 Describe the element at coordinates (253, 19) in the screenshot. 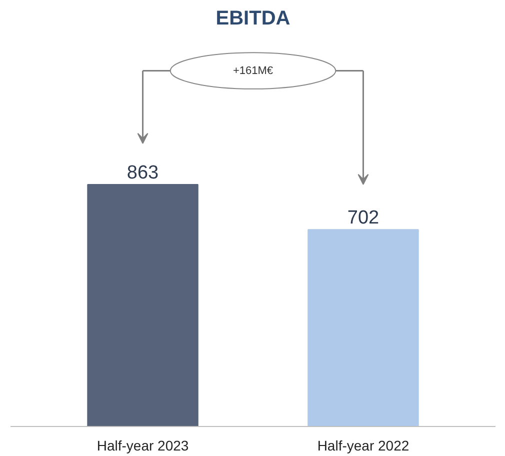

I see `chart-title: EBITDA` at that location.